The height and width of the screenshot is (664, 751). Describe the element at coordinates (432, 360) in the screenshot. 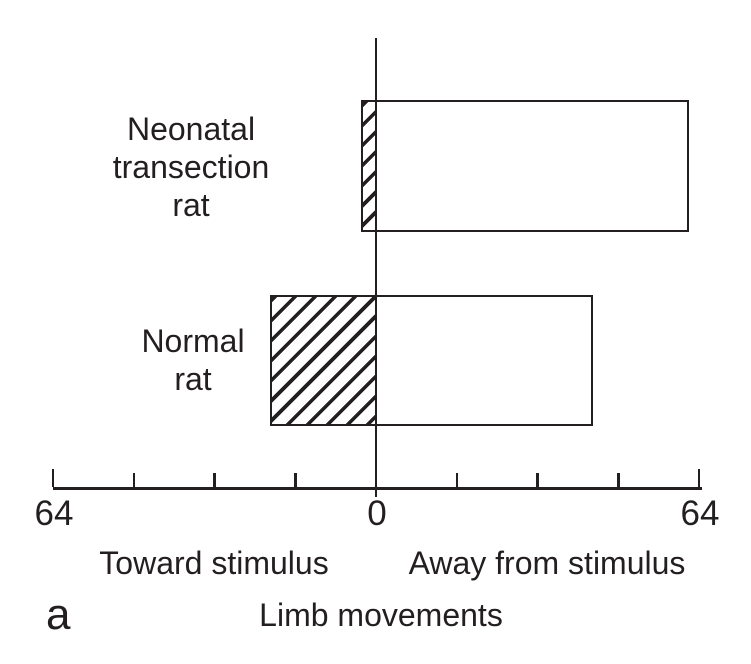

I see `bar-normal-rat` at that location.